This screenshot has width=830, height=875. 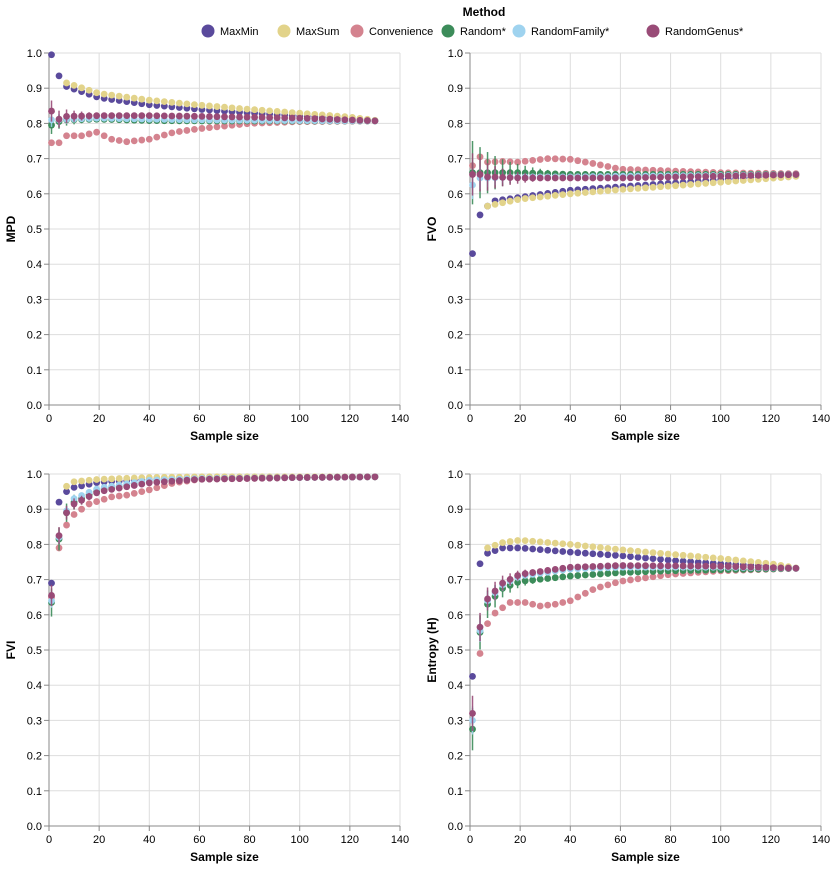 I want to click on x-tick-label: 100, so click(x=721, y=419).